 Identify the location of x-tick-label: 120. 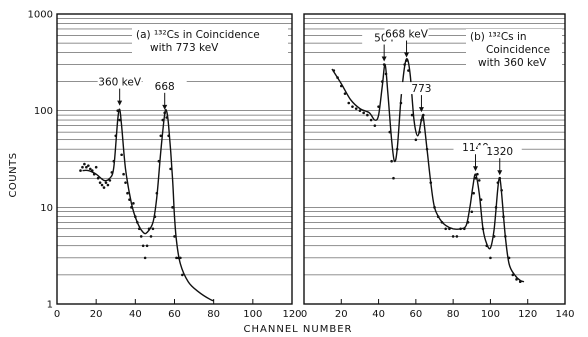
(527, 314).